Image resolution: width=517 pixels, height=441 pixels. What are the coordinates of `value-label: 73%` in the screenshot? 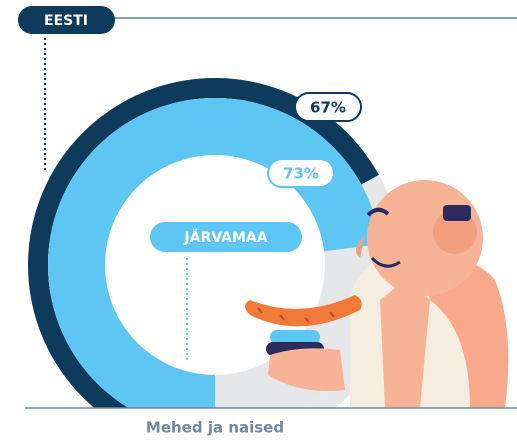 It's located at (301, 174).